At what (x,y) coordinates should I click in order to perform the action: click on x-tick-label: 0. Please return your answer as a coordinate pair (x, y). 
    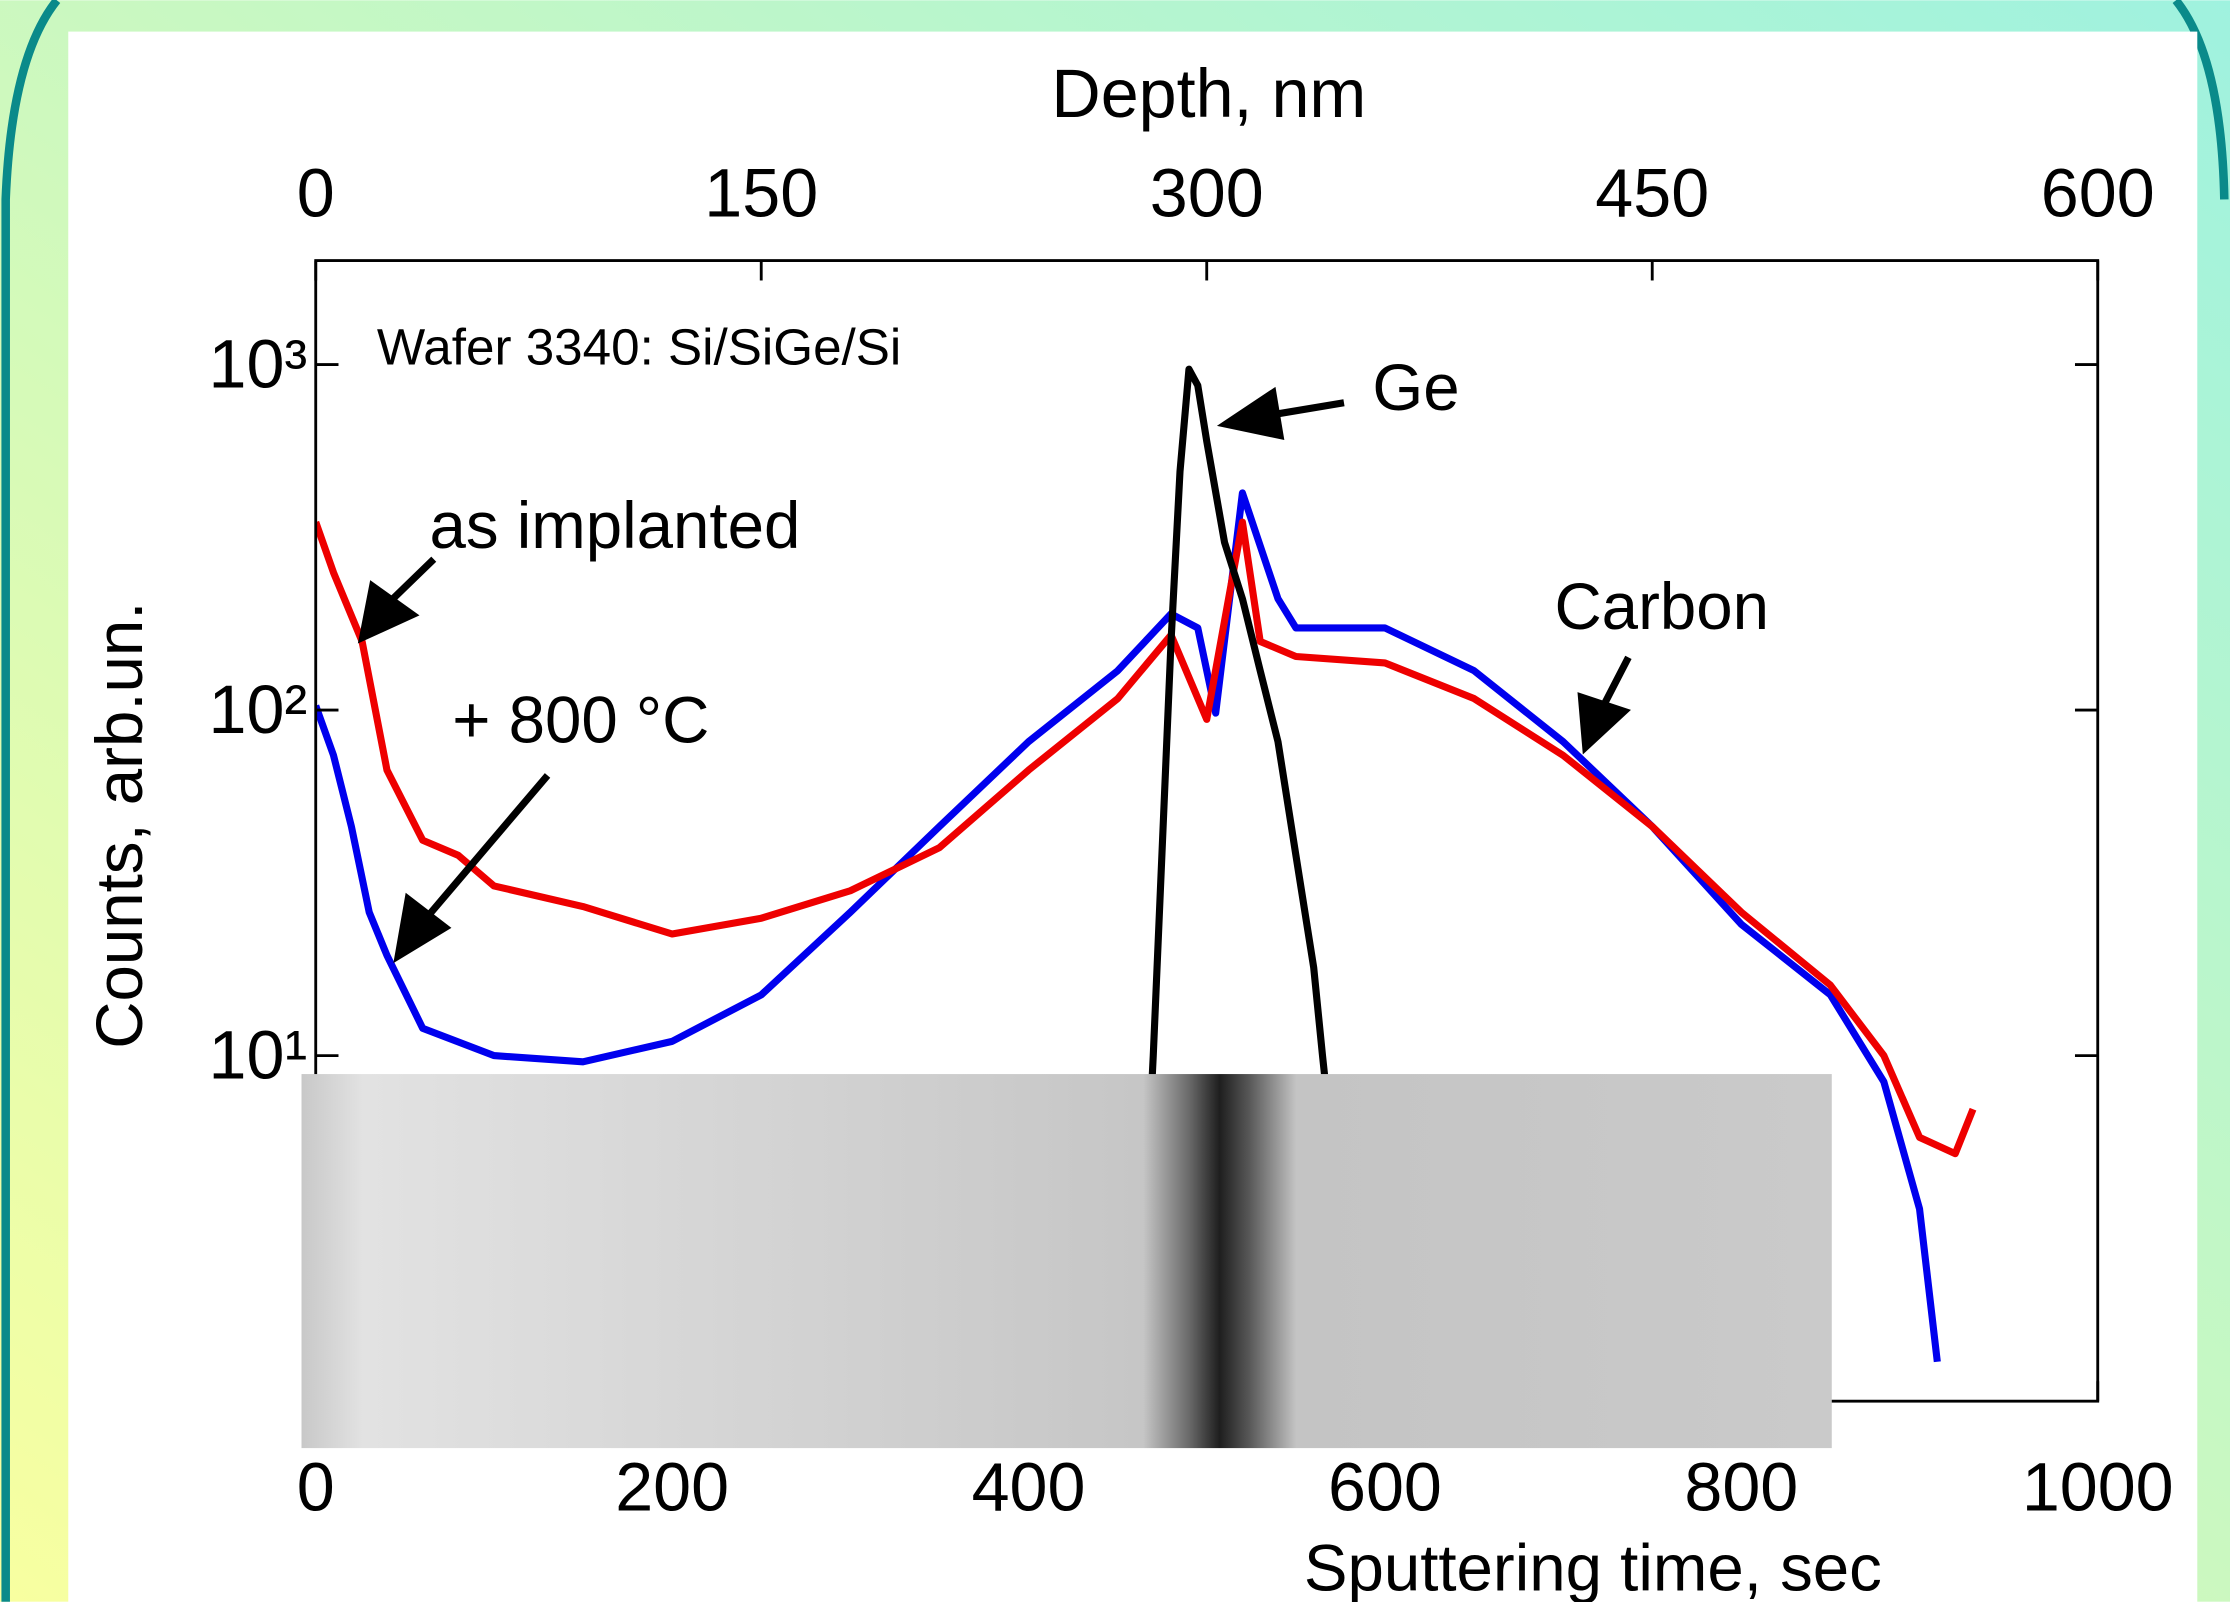
    Looking at the image, I should click on (316, 1488).